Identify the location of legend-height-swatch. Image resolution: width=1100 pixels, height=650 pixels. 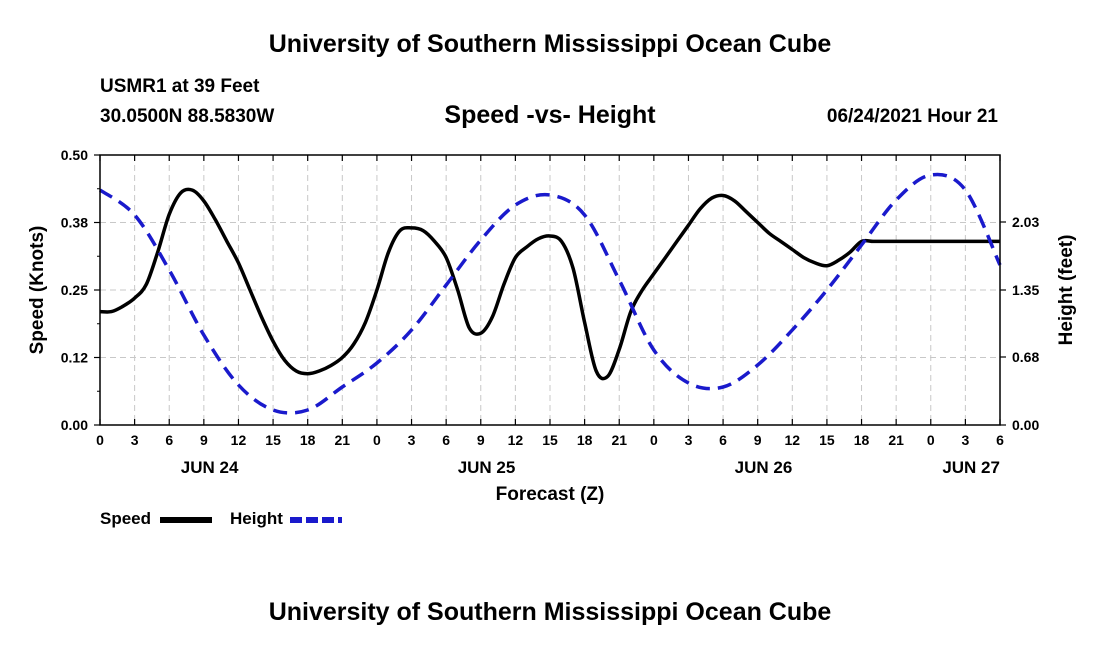
(316, 520).